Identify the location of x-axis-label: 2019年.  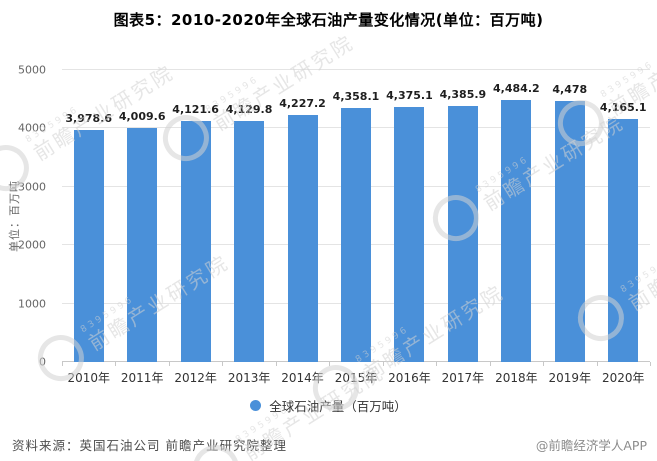
(570, 378).